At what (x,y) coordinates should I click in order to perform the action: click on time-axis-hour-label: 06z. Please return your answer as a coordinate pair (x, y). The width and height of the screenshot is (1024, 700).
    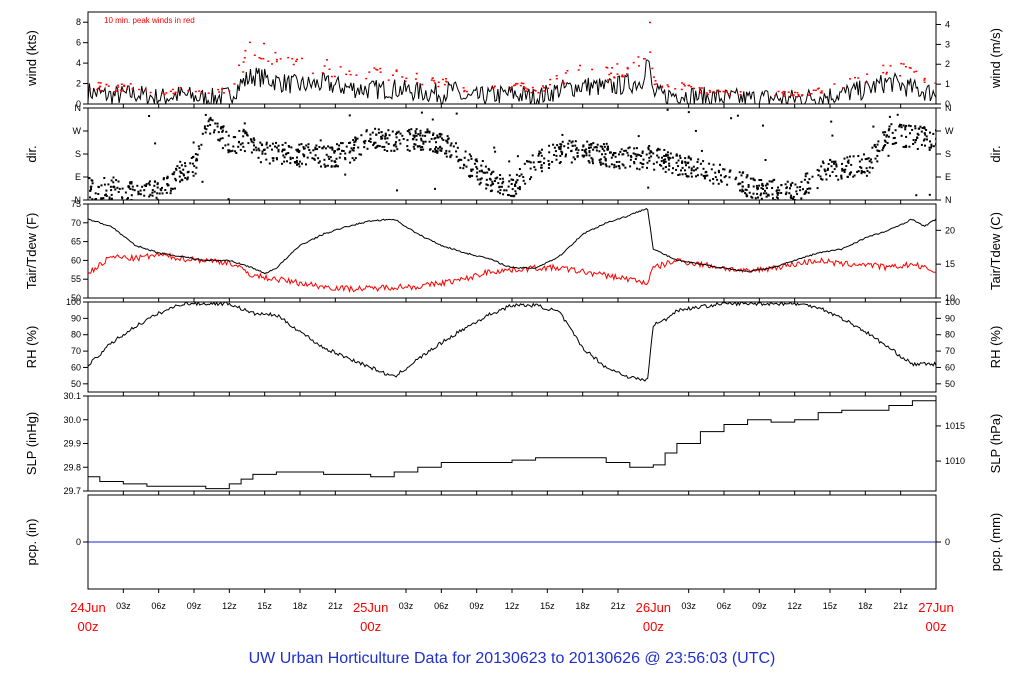
    Looking at the image, I should click on (158, 606).